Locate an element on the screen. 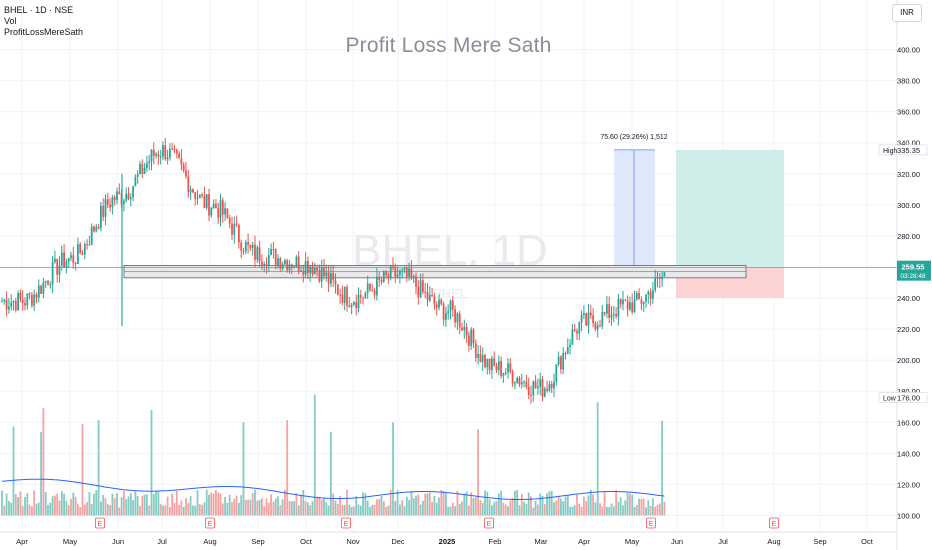 The image size is (932, 550). time-tick-label: Sep is located at coordinates (257, 541).